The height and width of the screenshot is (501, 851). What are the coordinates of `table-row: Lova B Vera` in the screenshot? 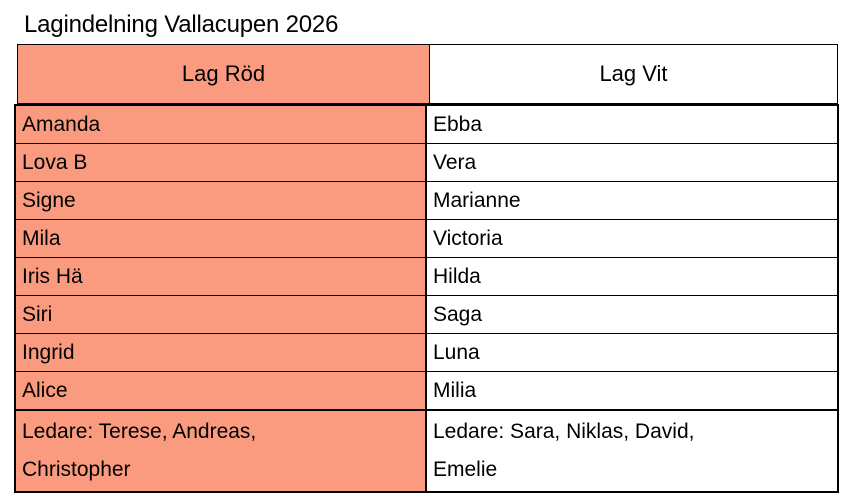 It's located at (426, 163).